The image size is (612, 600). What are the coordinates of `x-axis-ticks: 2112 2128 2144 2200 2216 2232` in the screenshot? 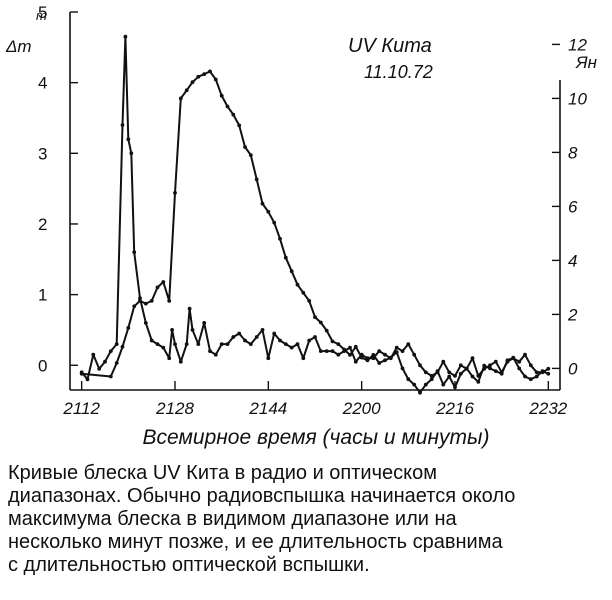 It's located at (315, 399).